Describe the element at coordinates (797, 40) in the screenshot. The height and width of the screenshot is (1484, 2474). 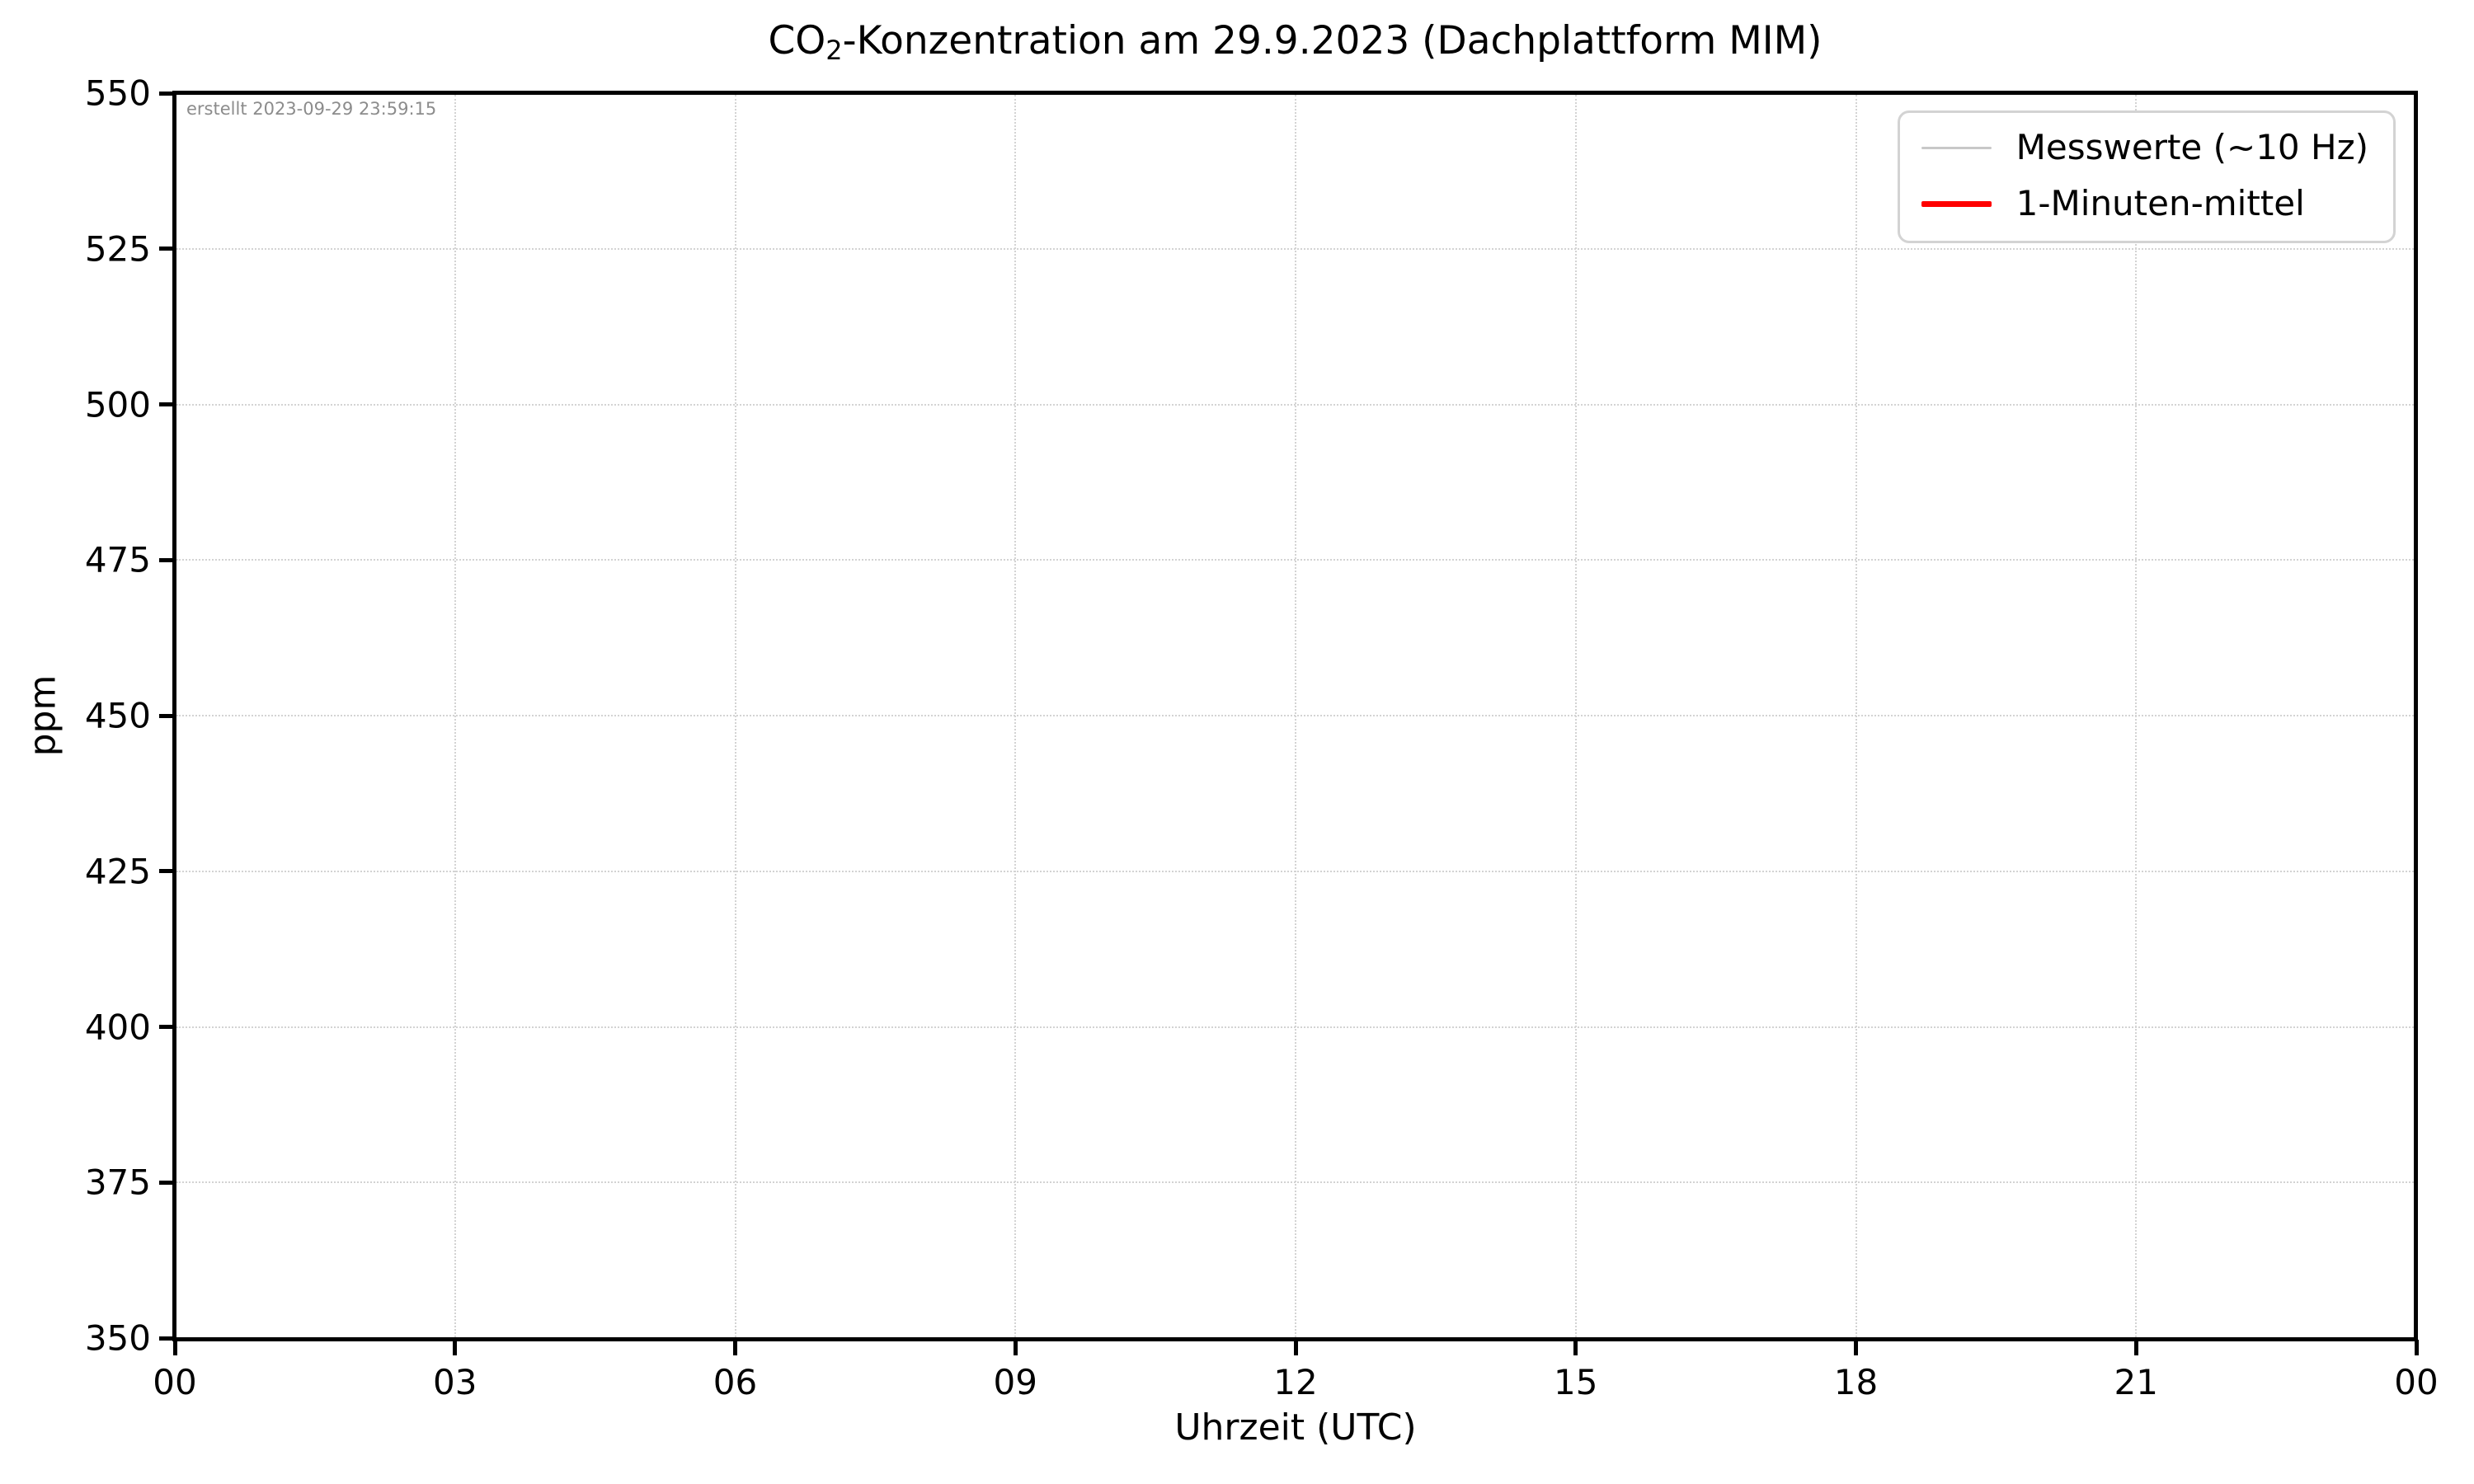
I see `chart-title-prefix: CO` at that location.